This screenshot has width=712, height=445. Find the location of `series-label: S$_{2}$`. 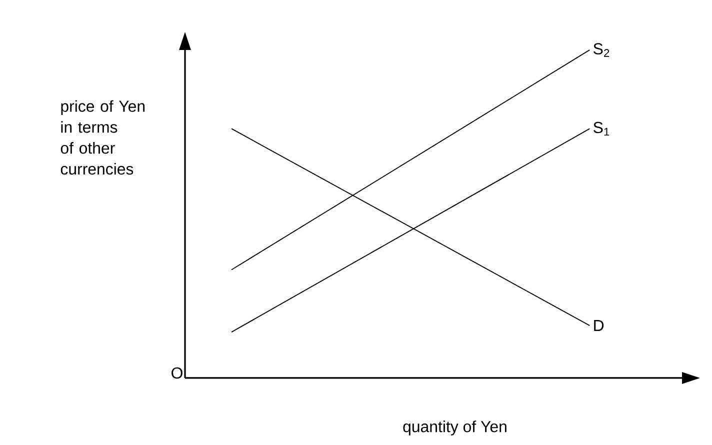

series-label: S$_{2}$ is located at coordinates (602, 50).